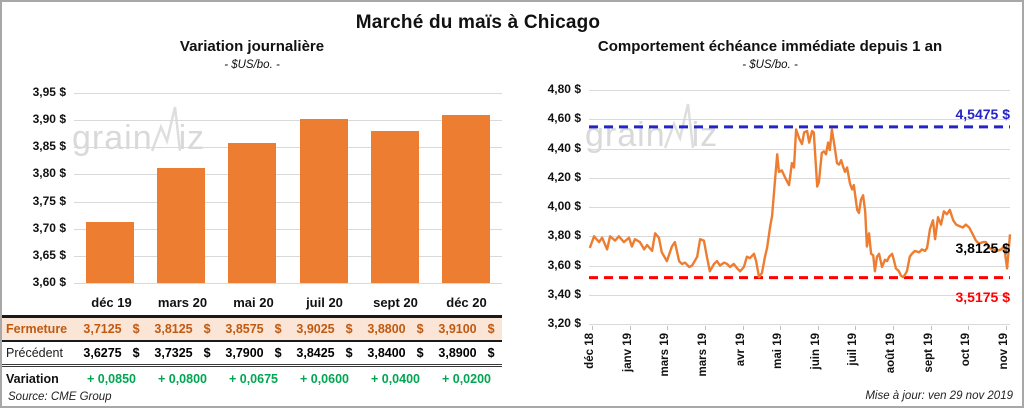 Image resolution: width=1024 pixels, height=408 pixels. What do you see at coordinates (466, 378) in the screenshot?
I see `cell-value: + 0,0200` at bounding box center [466, 378].